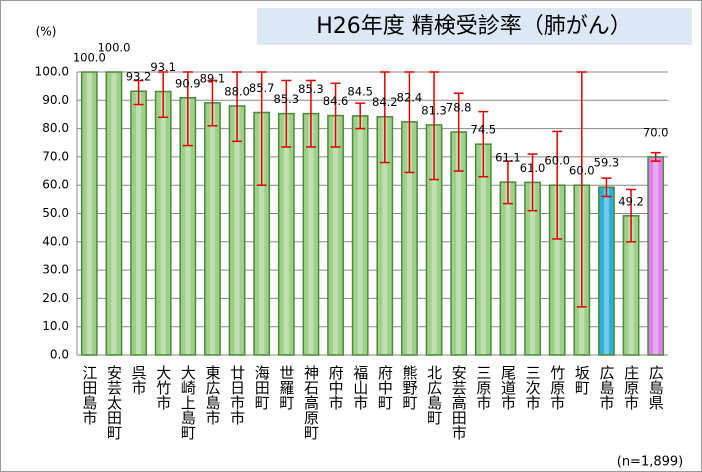 The height and width of the screenshot is (472, 702). Describe the element at coordinates (46, 32) in the screenshot. I see `y-unit: (%)` at that location.